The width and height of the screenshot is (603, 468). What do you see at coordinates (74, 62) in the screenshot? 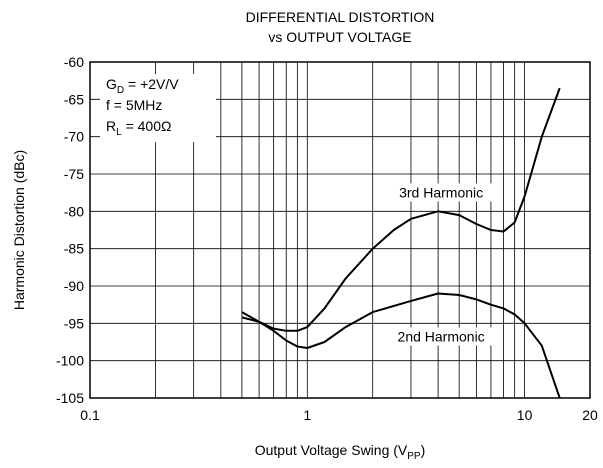
I see `y-tick-label: -60` at bounding box center [74, 62].